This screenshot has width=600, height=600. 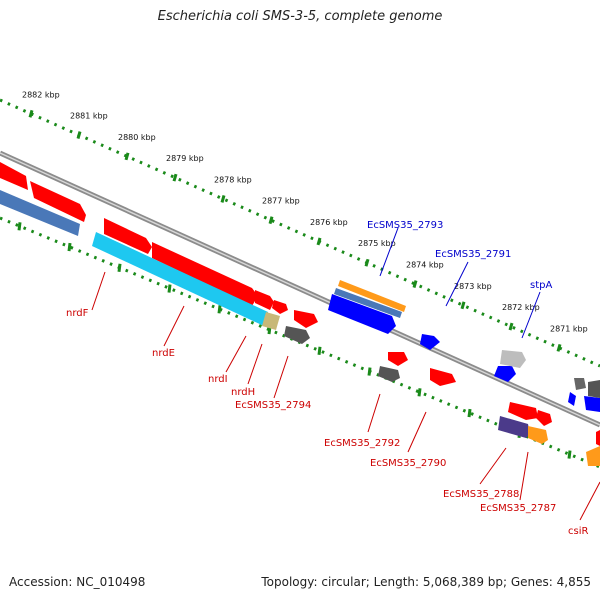 I want to click on kbp-label: 2875 kbp, so click(x=377, y=243).